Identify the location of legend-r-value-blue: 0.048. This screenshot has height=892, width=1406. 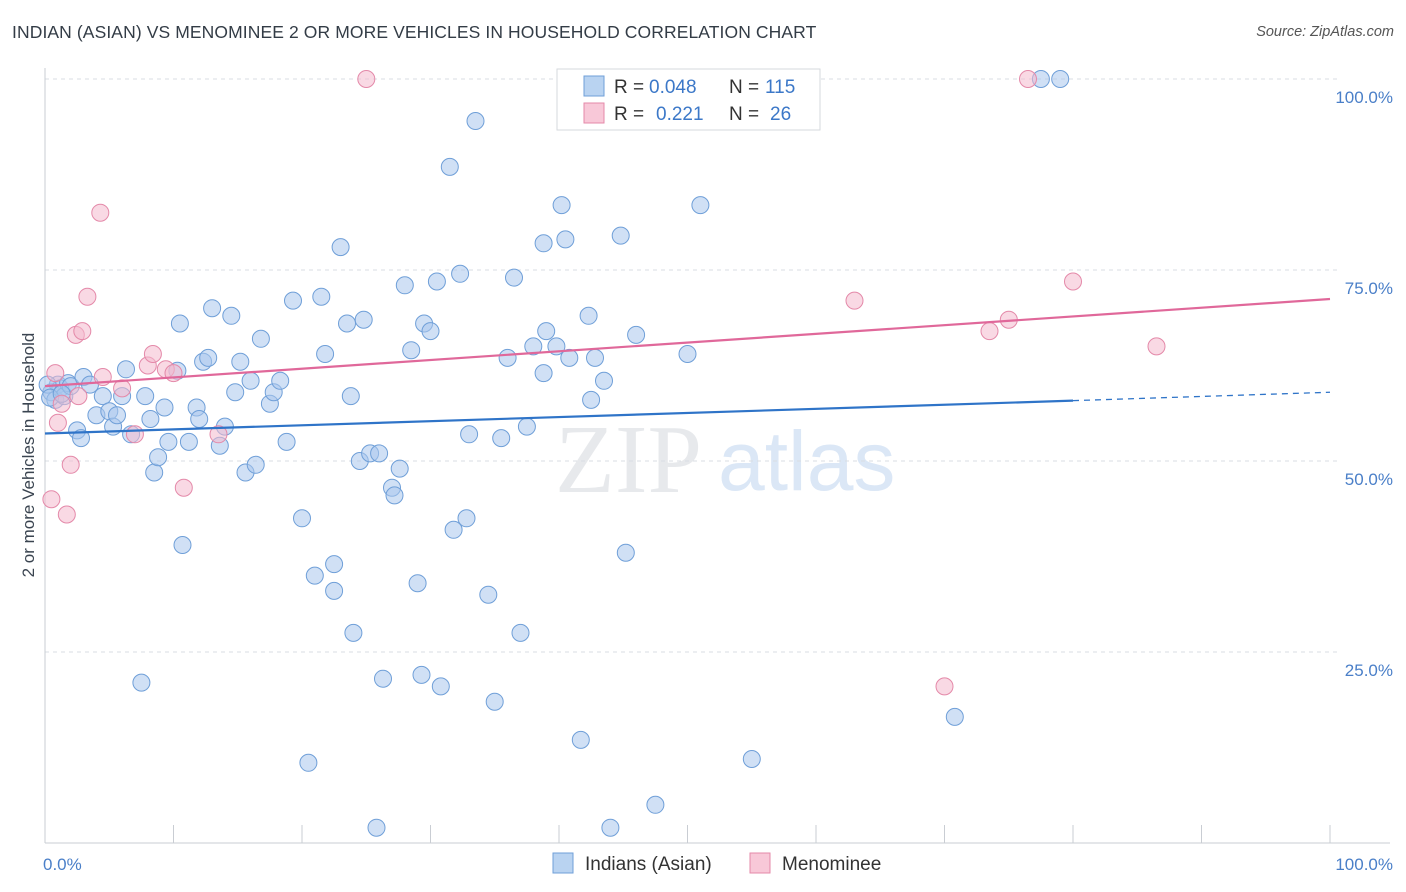
(673, 87).